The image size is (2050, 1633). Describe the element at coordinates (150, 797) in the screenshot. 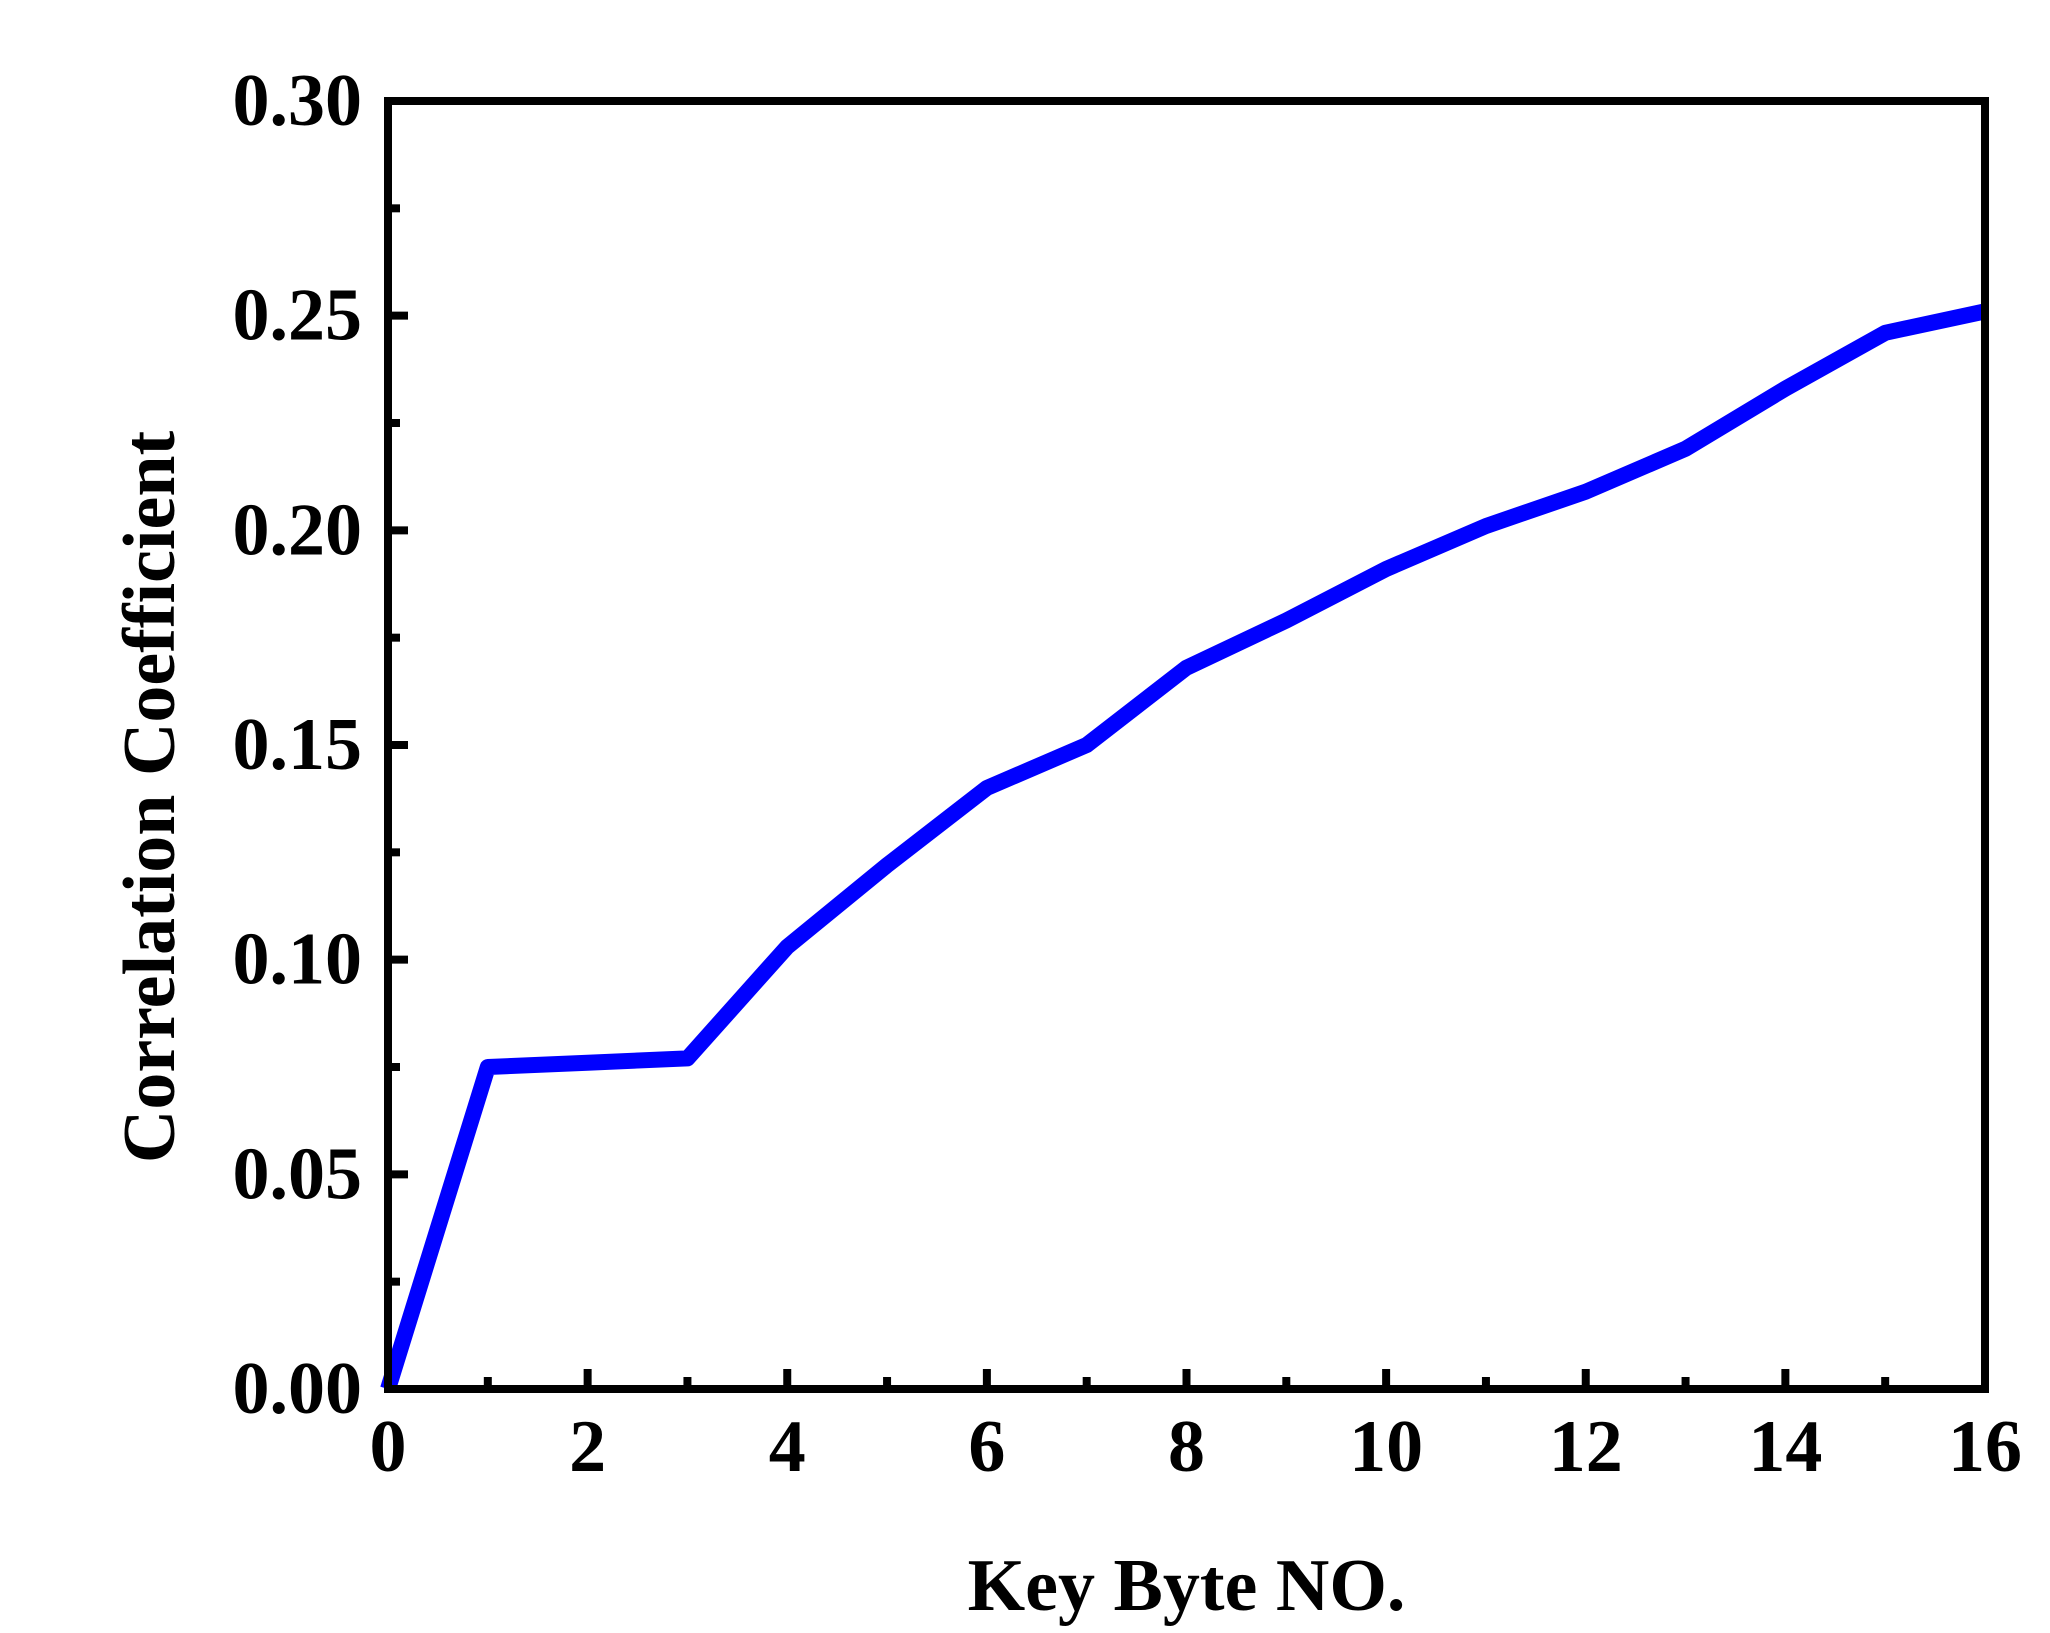

I see `y-axis-title: Correlation Coefficient` at that location.